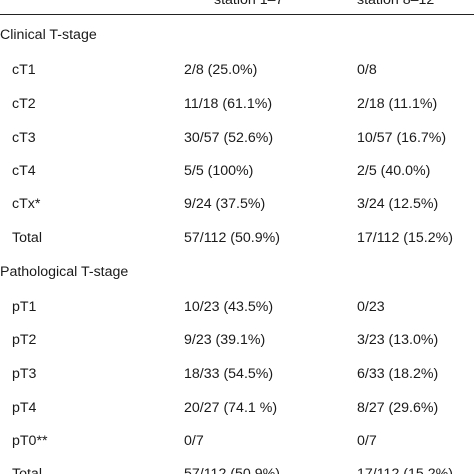 This screenshot has width=474, height=474. I want to click on section-title-pathological: Pathological T-stage, so click(64, 272).